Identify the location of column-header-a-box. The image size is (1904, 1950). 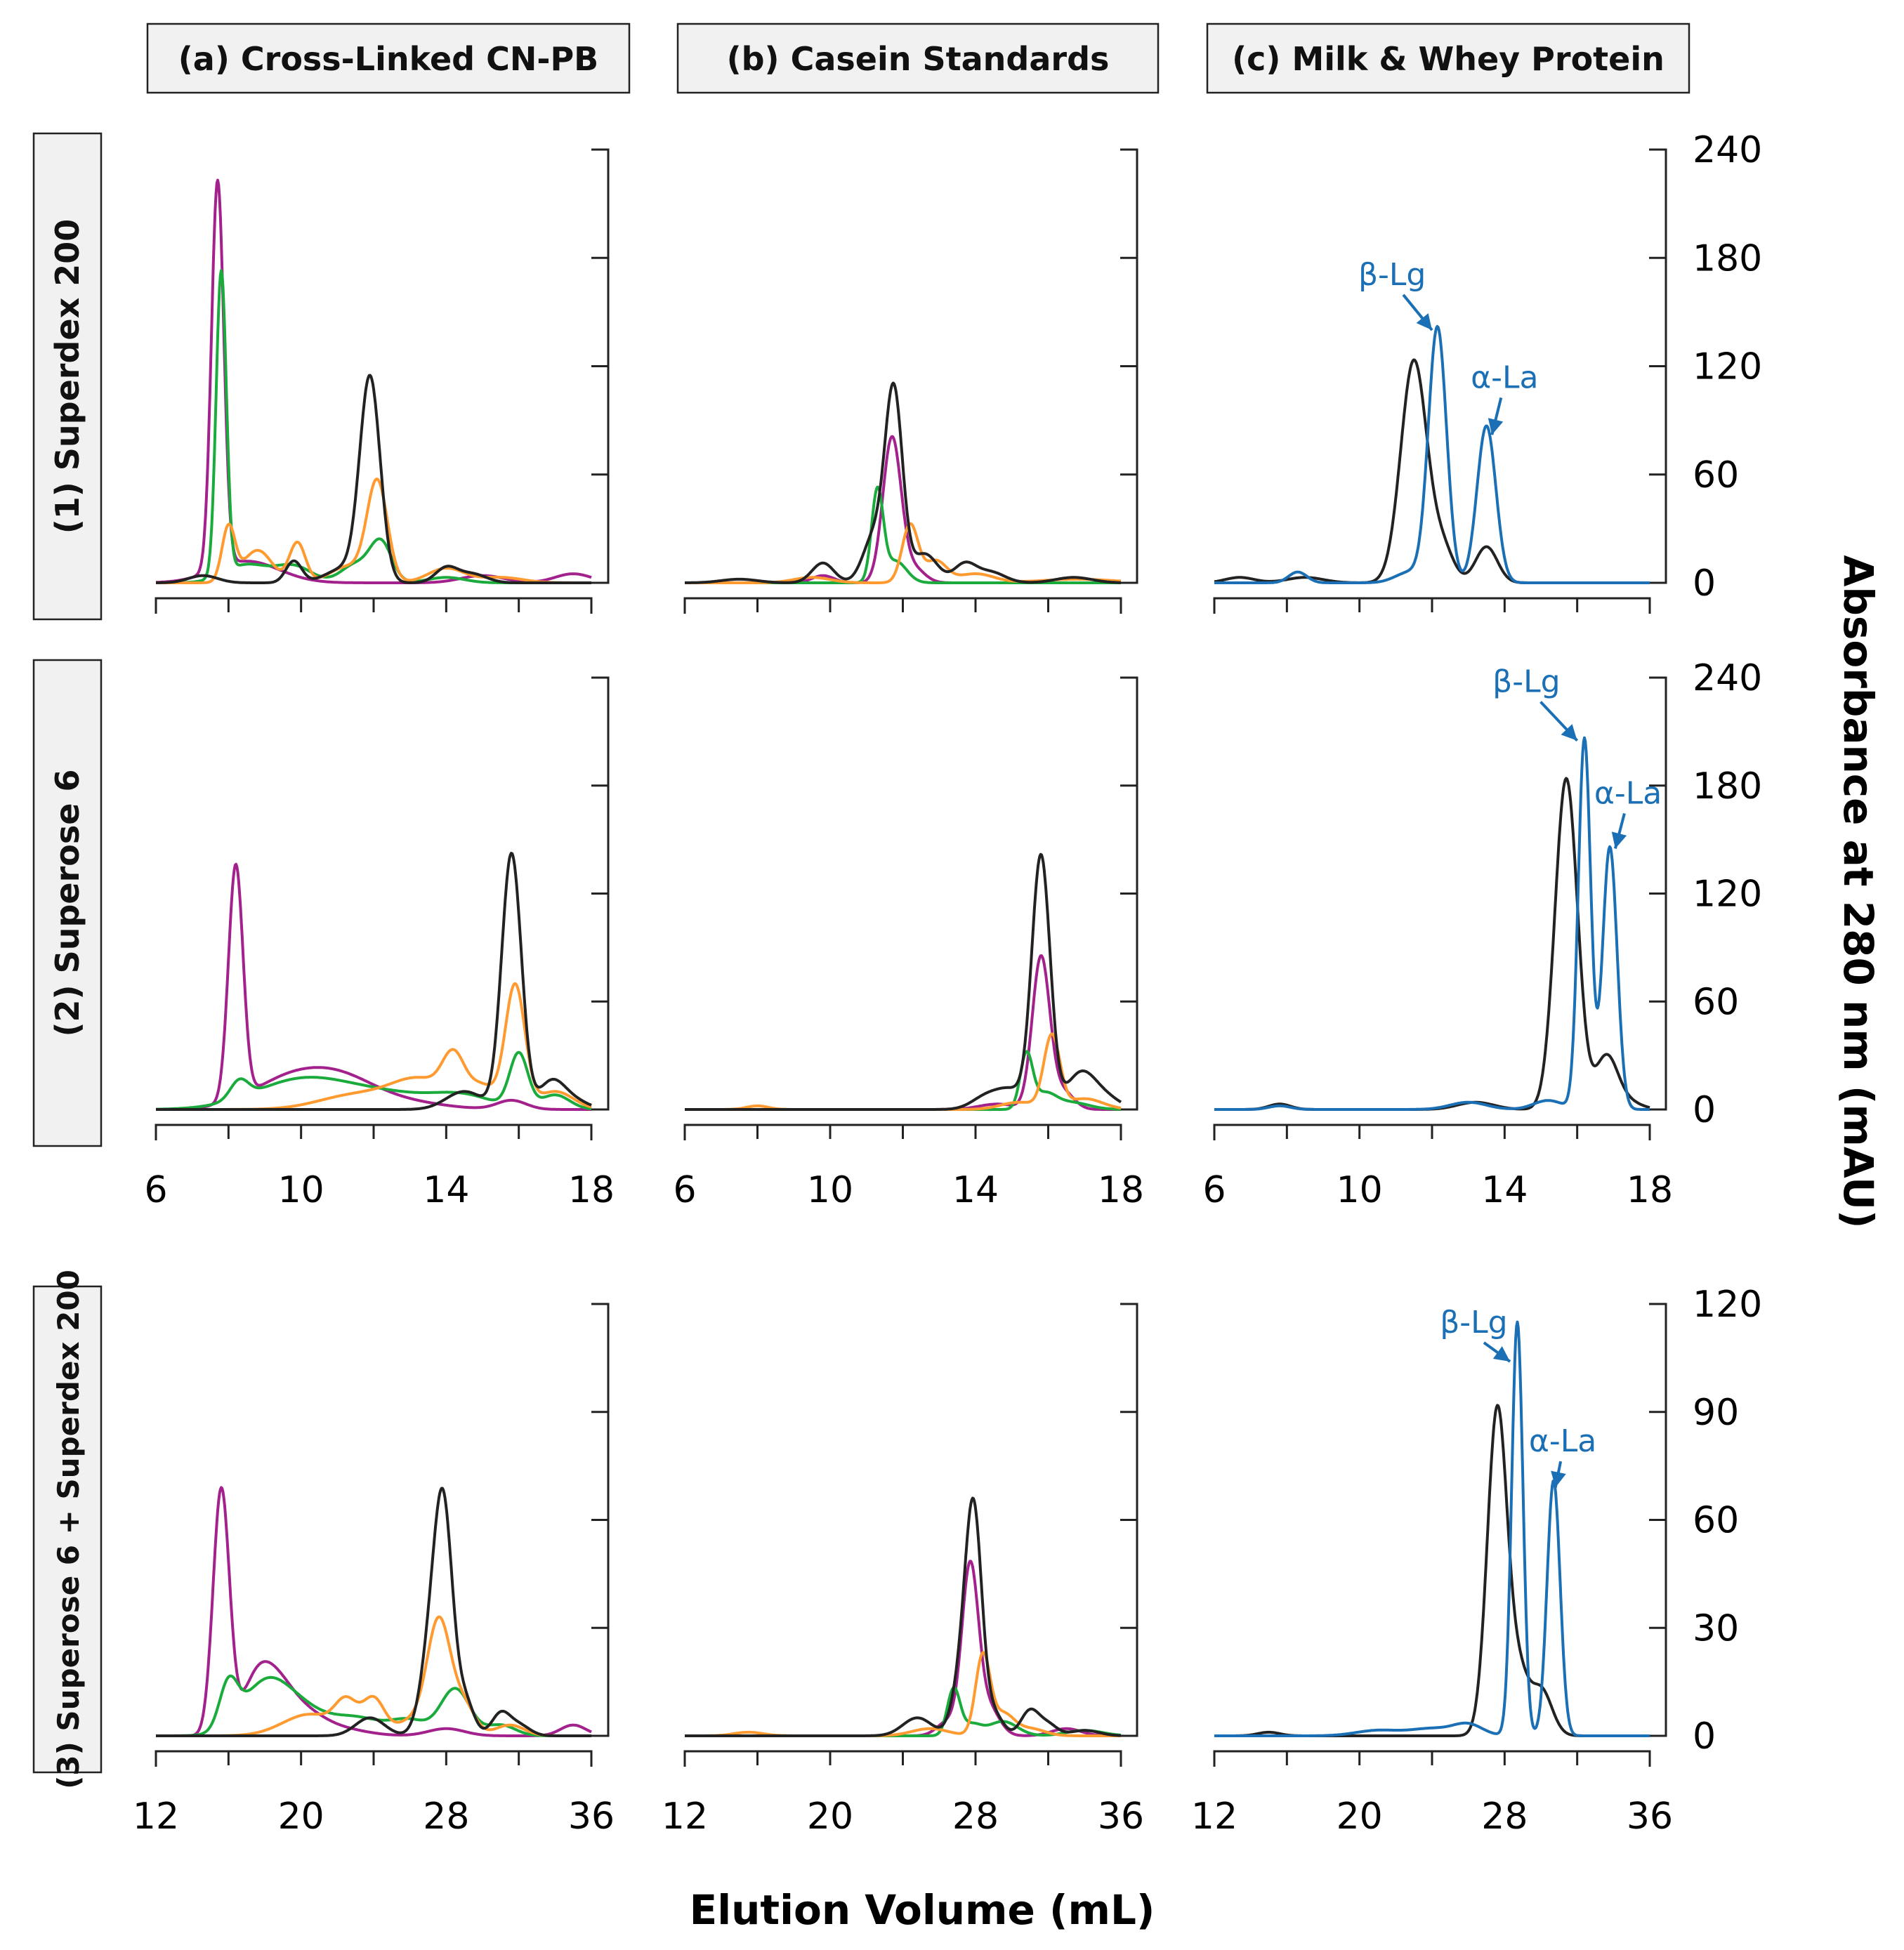
(388, 58).